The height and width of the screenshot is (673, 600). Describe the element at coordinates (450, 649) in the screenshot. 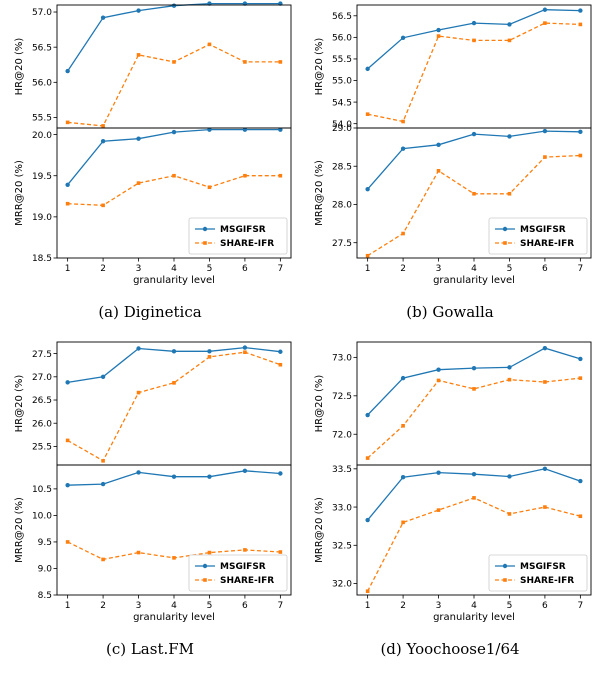

I see `caption-yoochoose: (d) Yoochoose1/64` at that location.